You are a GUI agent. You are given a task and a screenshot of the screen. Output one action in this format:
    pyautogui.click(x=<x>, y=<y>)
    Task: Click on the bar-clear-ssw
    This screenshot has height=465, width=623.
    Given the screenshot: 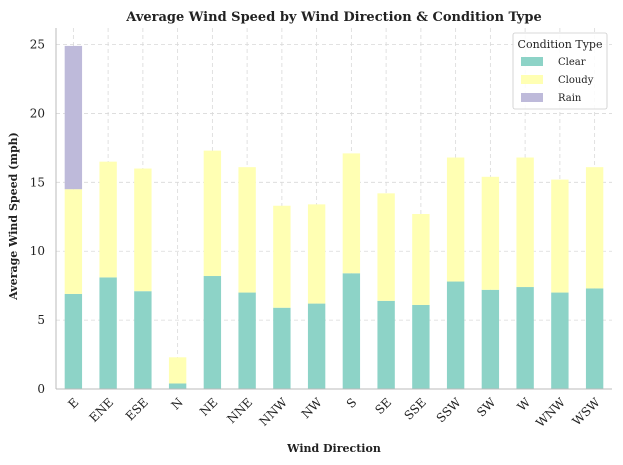 What is the action you would take?
    pyautogui.click(x=455, y=335)
    